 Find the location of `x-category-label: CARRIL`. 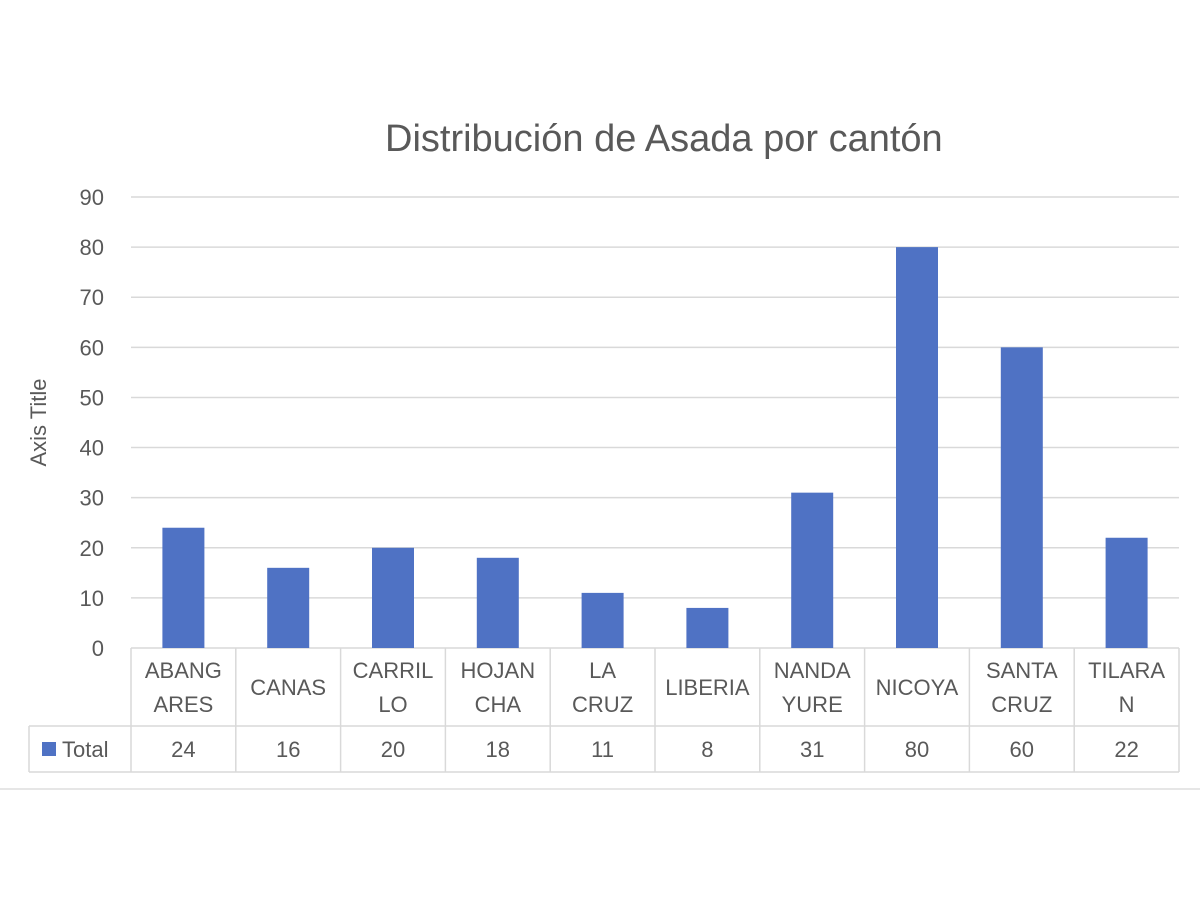

x-category-label: CARRIL is located at coordinates (393, 670).